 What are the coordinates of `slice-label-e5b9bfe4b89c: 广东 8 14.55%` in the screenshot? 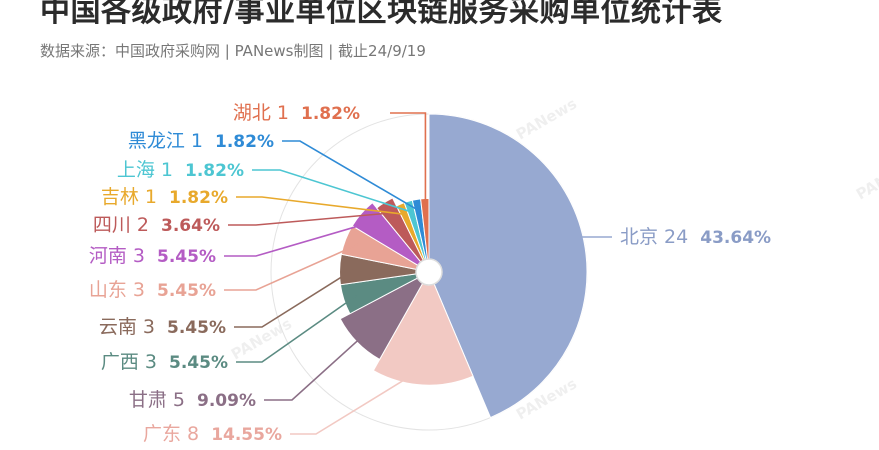 It's located at (212, 434).